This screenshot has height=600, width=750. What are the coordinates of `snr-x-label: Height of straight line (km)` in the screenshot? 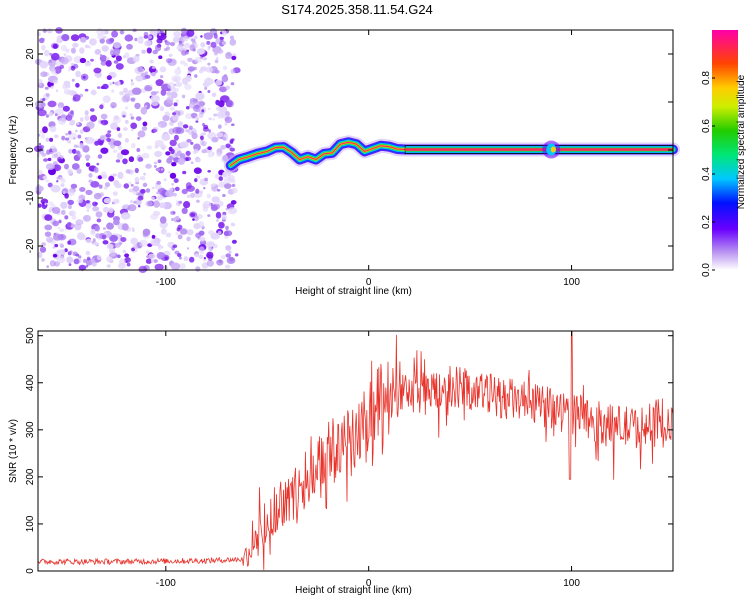 It's located at (353, 590).